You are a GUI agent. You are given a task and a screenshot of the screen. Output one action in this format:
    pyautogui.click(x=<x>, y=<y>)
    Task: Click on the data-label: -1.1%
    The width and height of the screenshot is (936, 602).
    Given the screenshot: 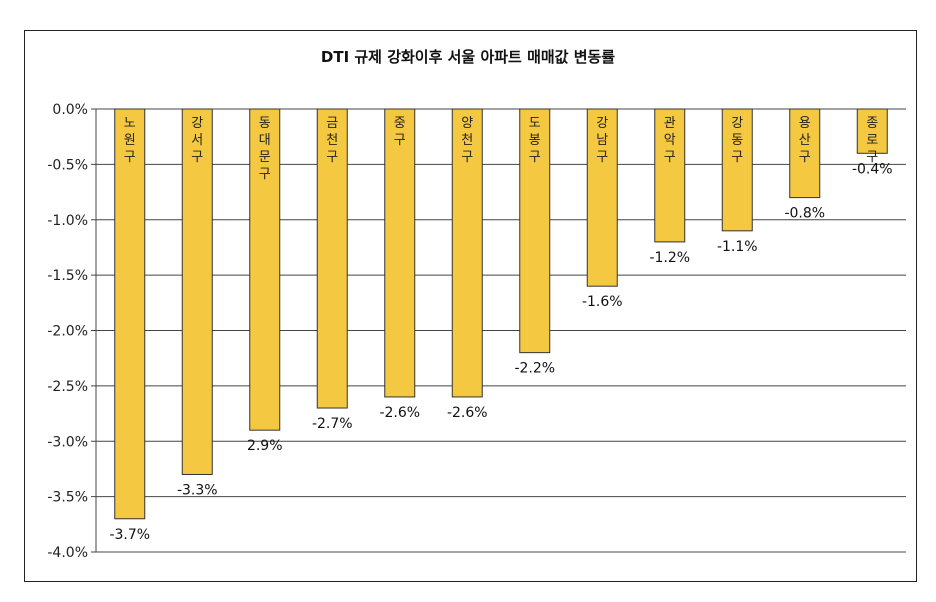 What is the action you would take?
    pyautogui.click(x=737, y=247)
    